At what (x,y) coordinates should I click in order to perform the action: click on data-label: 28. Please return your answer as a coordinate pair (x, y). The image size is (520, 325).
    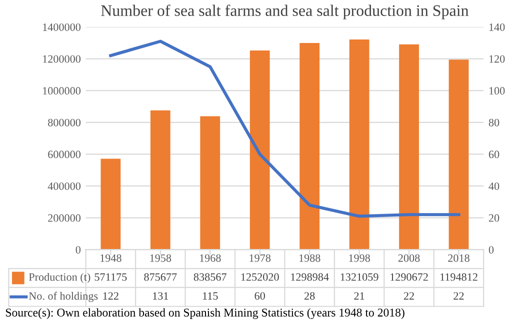
    Looking at the image, I should click on (309, 296).